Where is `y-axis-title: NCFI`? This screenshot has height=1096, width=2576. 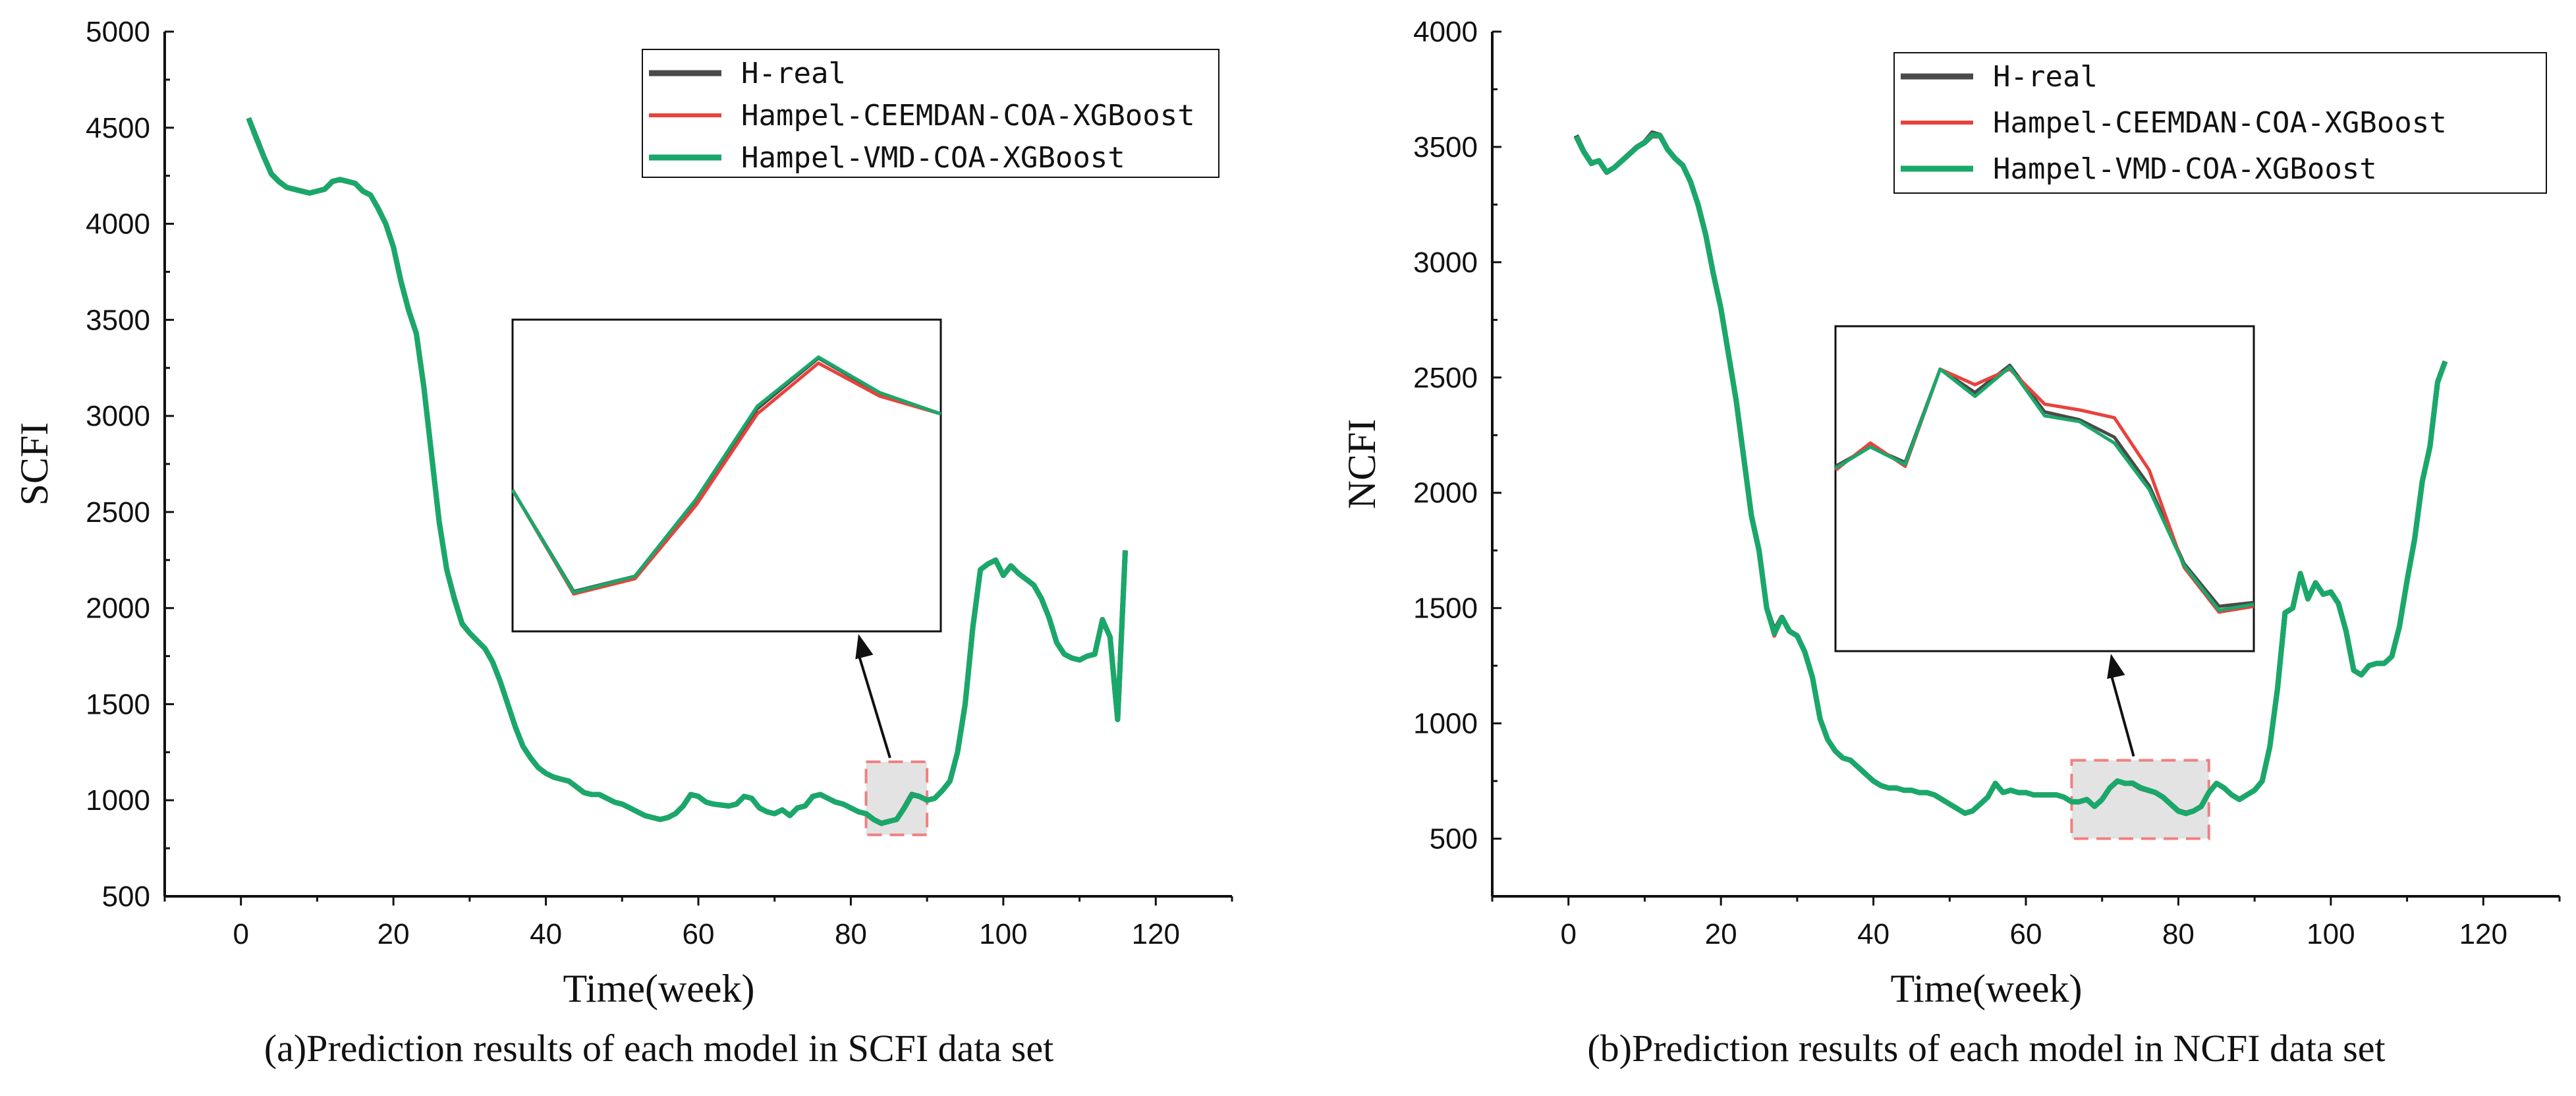 y-axis-title: NCFI is located at coordinates (1362, 464).